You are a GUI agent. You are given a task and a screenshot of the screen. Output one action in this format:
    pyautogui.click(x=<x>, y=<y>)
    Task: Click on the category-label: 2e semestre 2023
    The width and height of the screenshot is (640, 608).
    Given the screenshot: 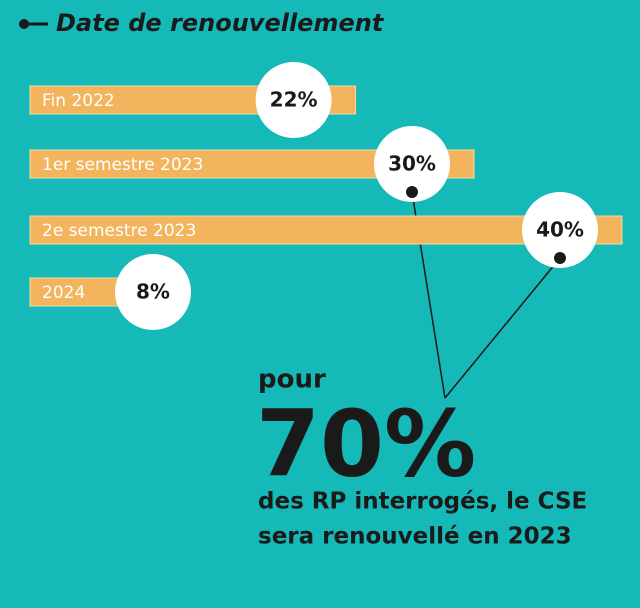 What is the action you would take?
    pyautogui.click(x=119, y=231)
    